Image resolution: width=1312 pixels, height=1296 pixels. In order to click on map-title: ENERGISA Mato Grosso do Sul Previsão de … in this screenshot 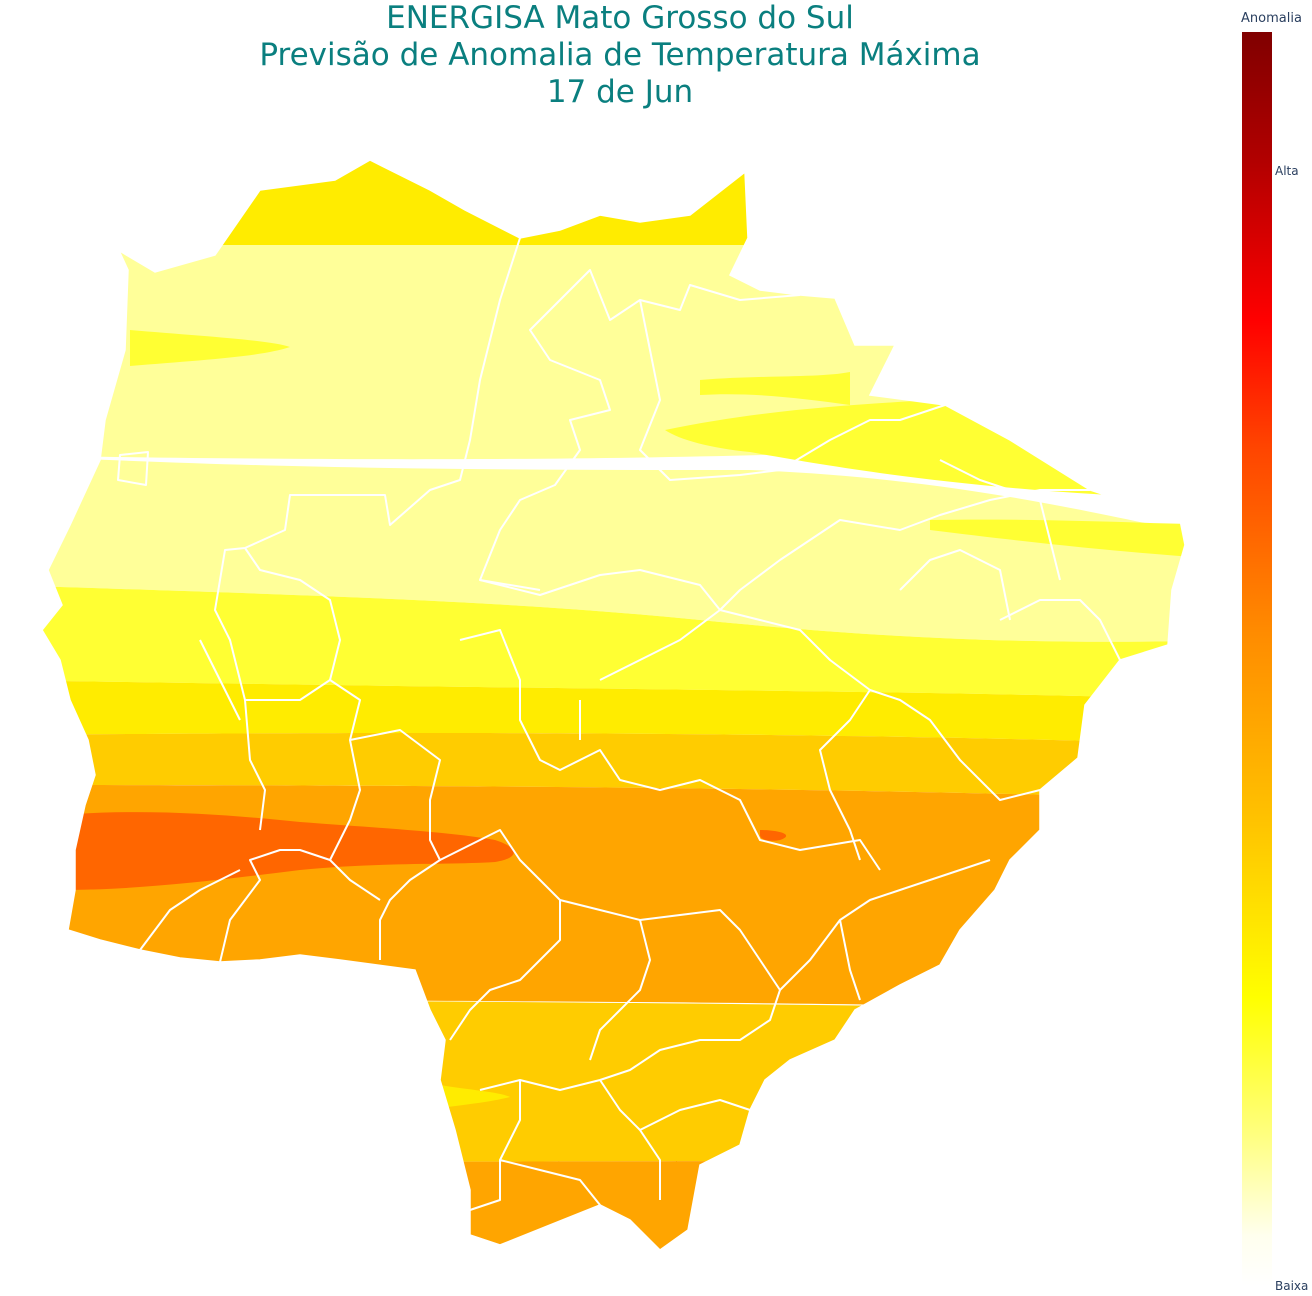, I will do `click(620, 55)`.